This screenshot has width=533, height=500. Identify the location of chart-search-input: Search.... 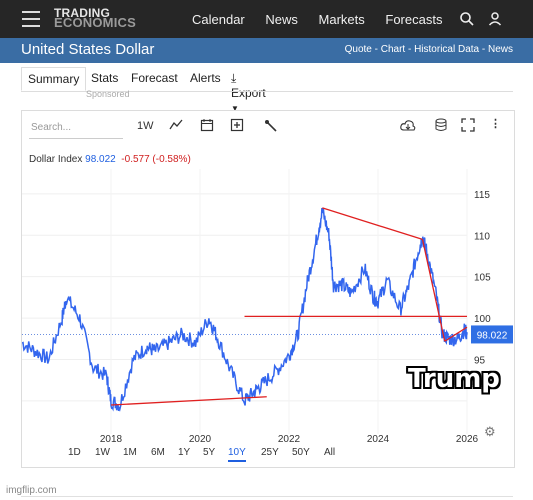
(76, 129).